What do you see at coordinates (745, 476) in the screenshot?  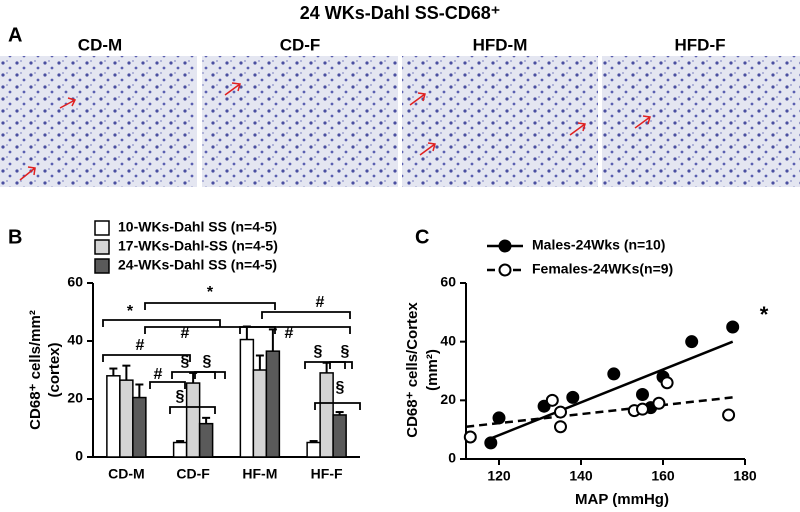 I see `x-tick-label: 180` at bounding box center [745, 476].